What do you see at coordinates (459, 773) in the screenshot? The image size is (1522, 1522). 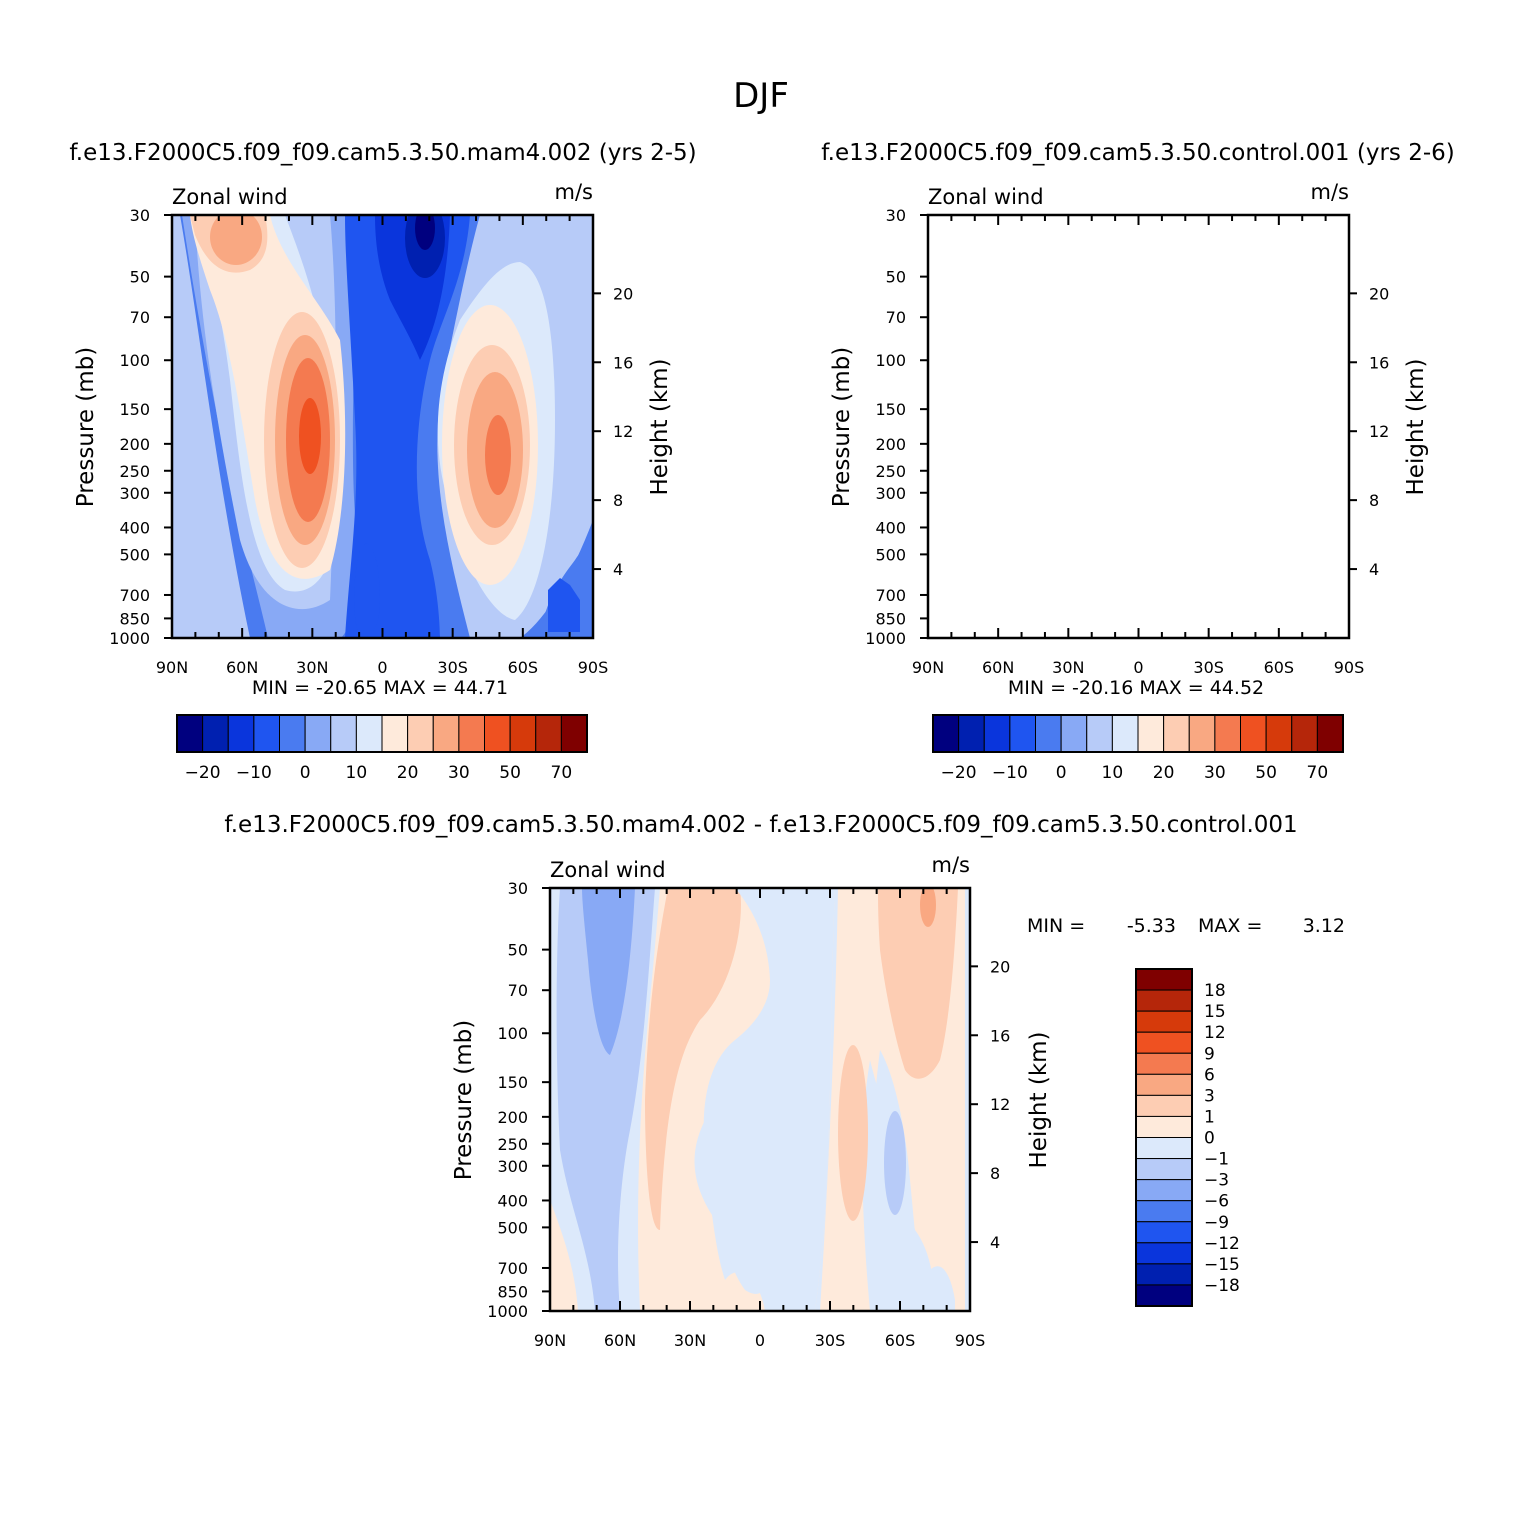 I see `colorbar-label: 30` at bounding box center [459, 773].